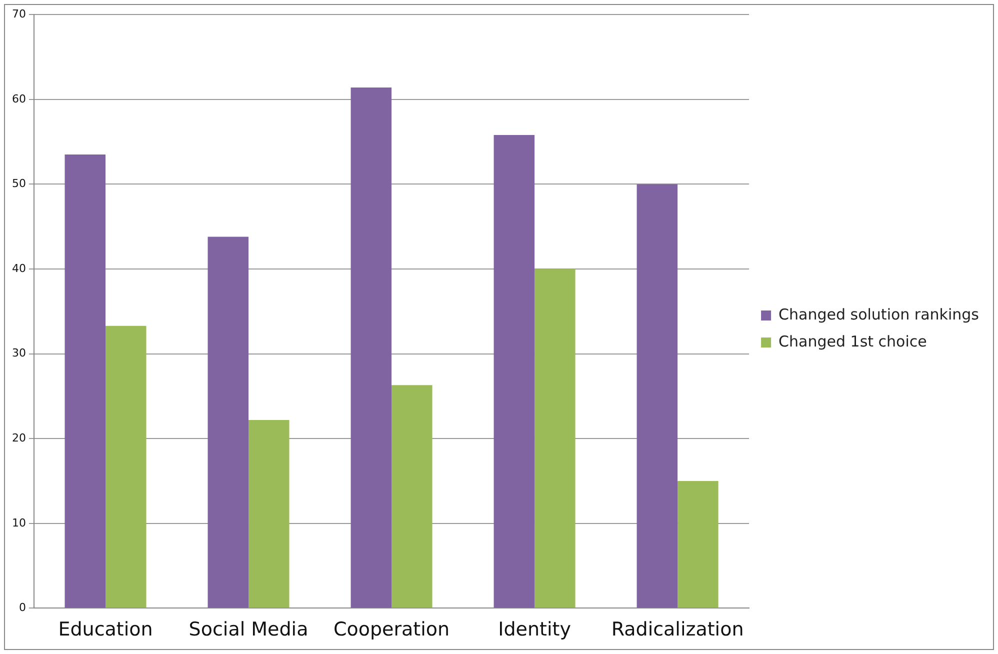 The image size is (998, 654). I want to click on y-tick-label: 10, so click(19, 523).